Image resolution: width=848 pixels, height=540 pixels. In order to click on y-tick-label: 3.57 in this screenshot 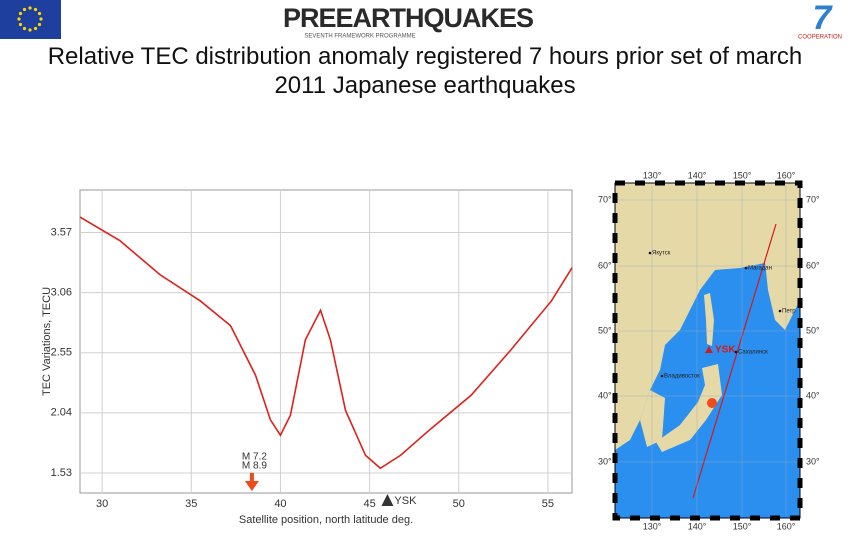, I will do `click(61, 232)`.